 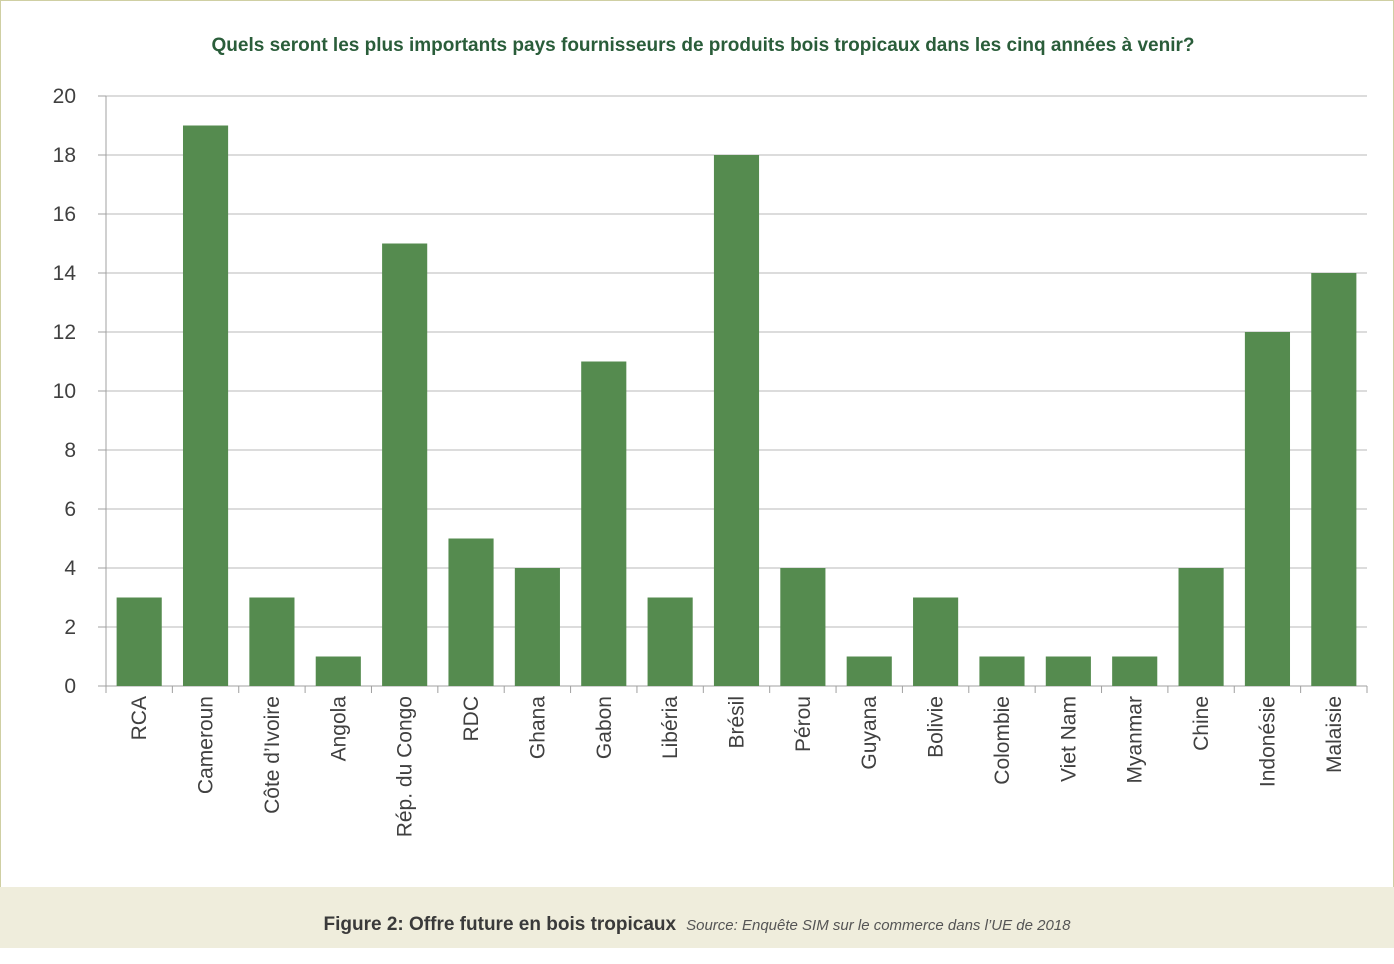 What do you see at coordinates (670, 727) in the screenshot?
I see `x-tick-label: Libéria` at bounding box center [670, 727].